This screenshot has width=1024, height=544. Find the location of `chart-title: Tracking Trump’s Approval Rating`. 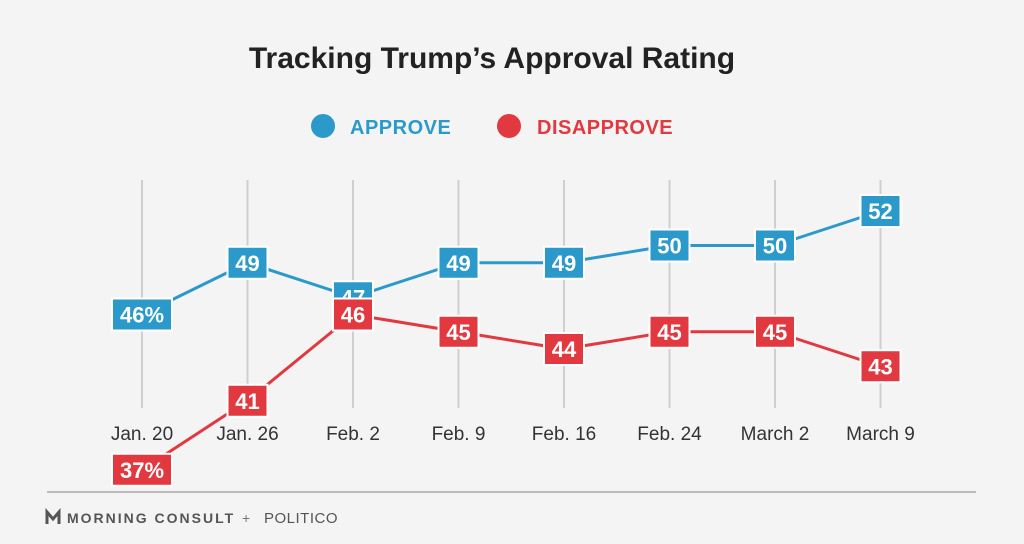

chart-title: Tracking Trump’s Approval Rating is located at coordinates (492, 58).